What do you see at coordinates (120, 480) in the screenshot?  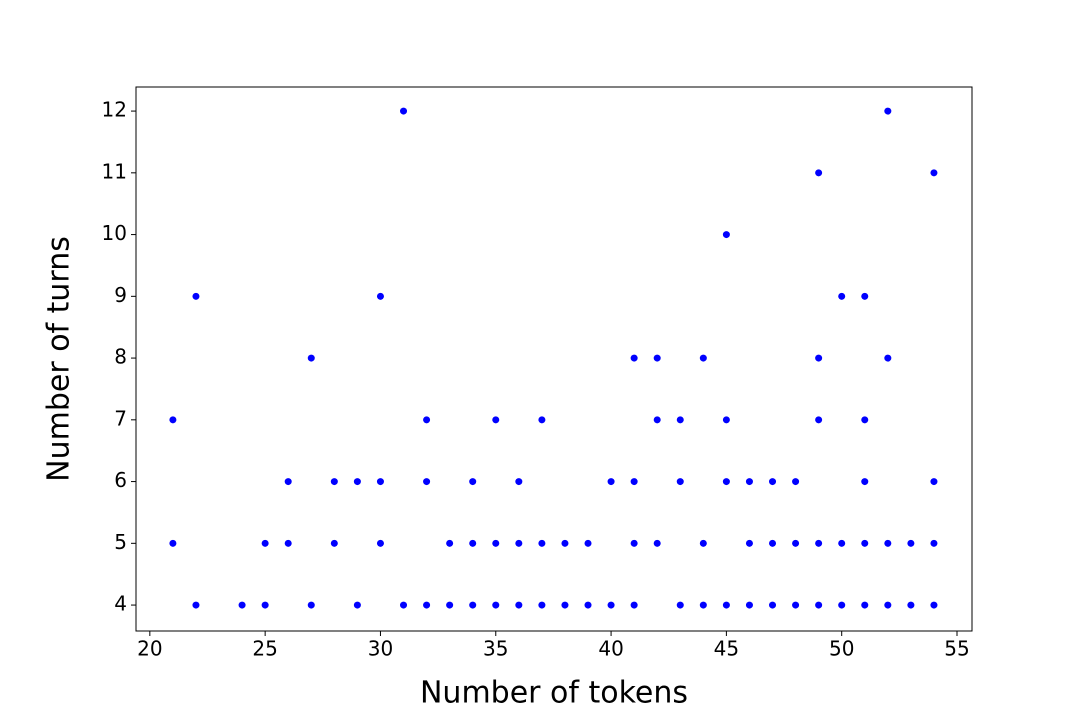 I see `y-tick-label: 6` at bounding box center [120, 480].